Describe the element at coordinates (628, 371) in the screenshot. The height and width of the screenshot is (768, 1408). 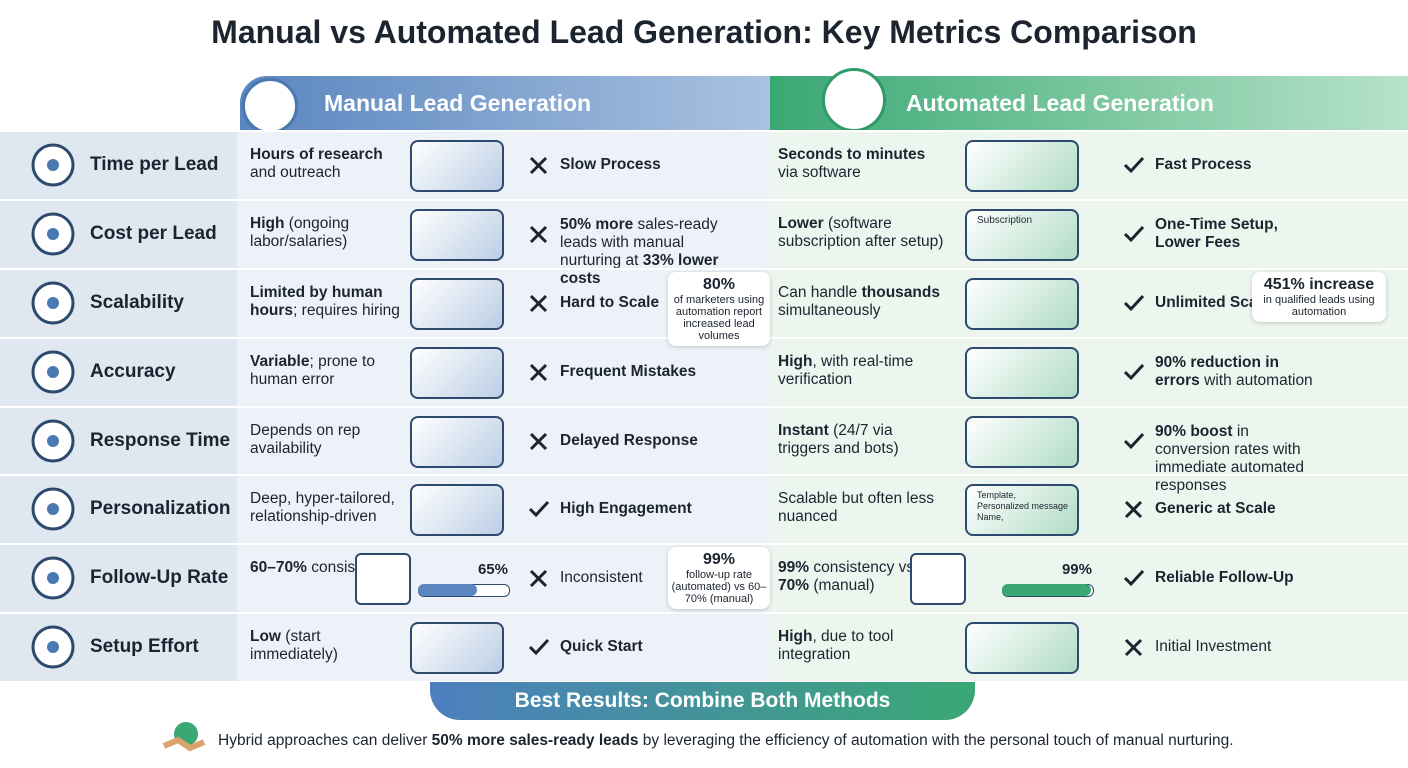
I see `text-part: Frequent Mistakes` at that location.